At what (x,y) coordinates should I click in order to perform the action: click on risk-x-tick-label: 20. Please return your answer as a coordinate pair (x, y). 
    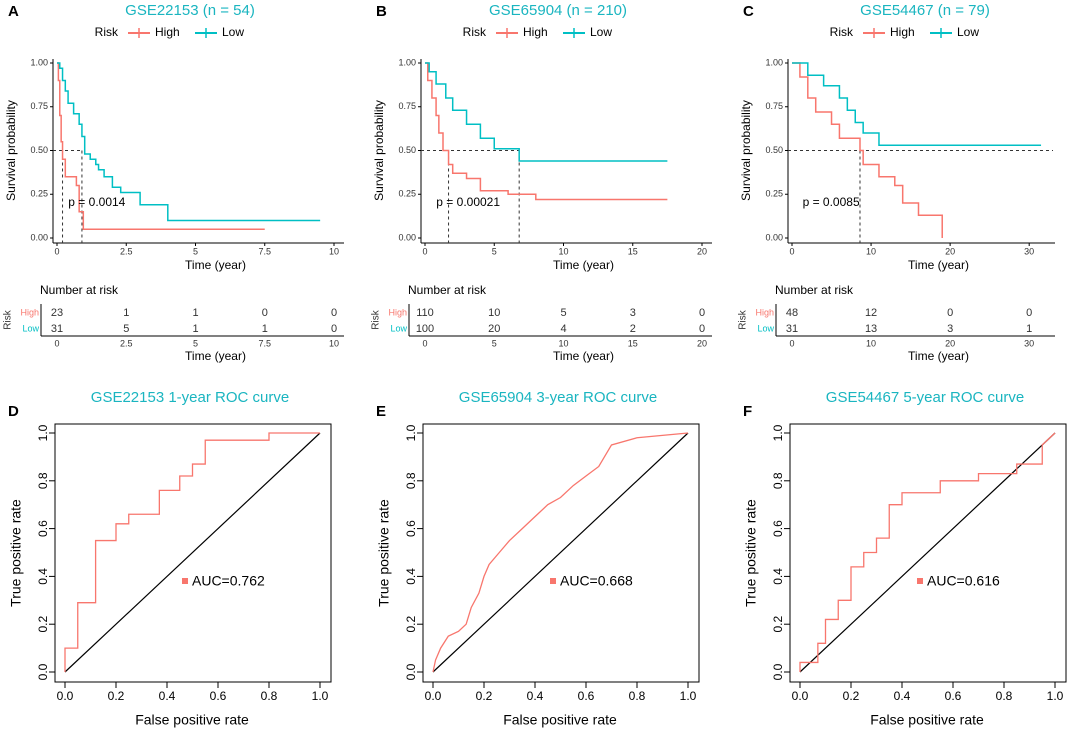
    Looking at the image, I should click on (950, 343).